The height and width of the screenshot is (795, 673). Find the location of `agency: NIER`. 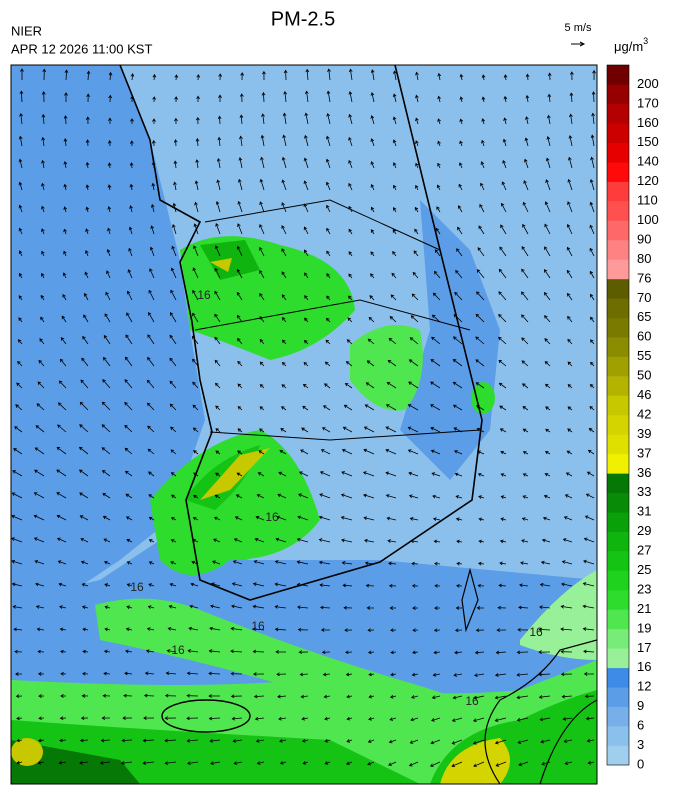

agency: NIER is located at coordinates (26, 30).